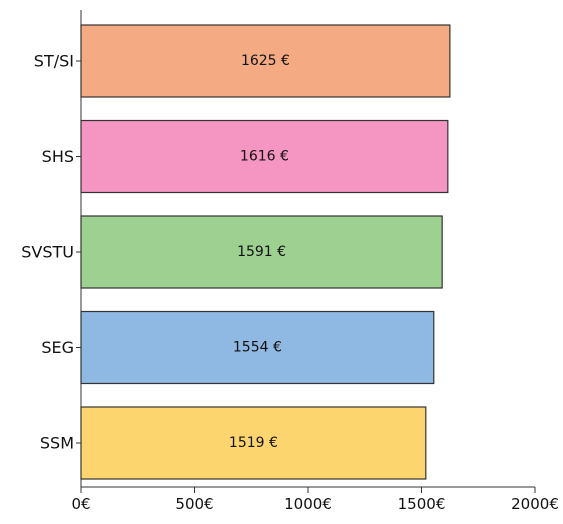  I want to click on bar-value-label: 1554 €, so click(257, 348).